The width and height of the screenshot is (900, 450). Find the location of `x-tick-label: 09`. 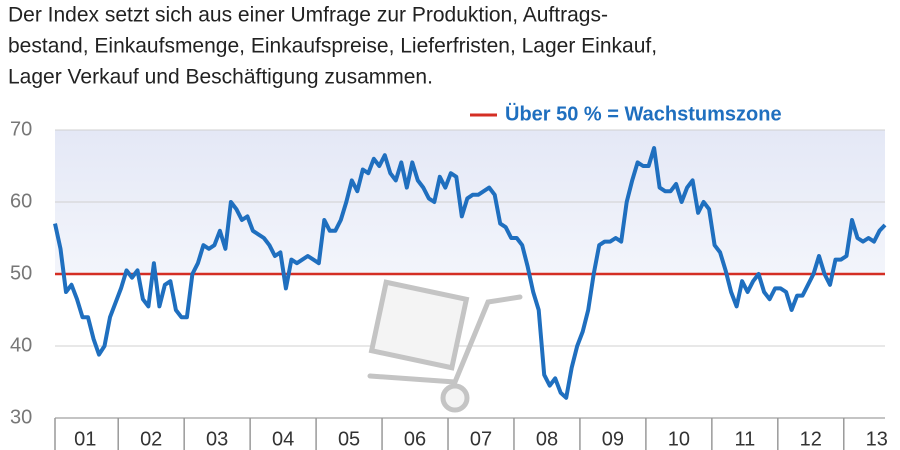

x-tick-label: 09 is located at coordinates (613, 439).